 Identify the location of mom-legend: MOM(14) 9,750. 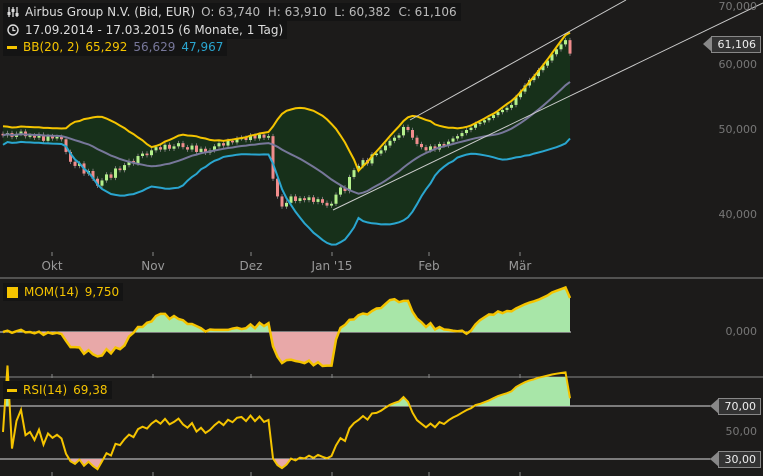
(63, 292).